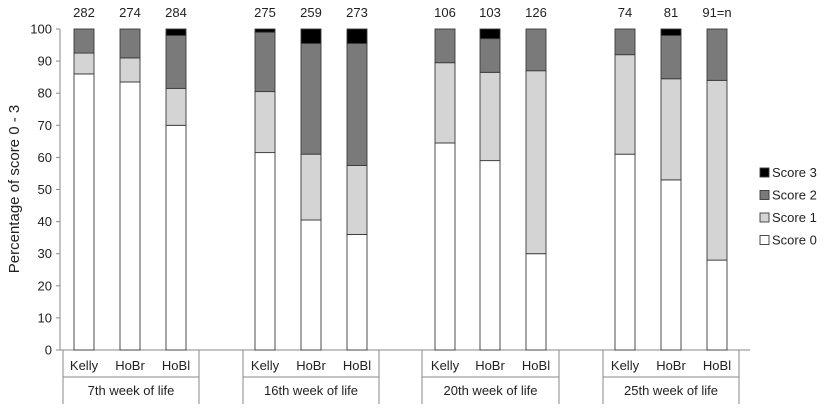  I want to click on legend-label: Score 3, so click(794, 172).